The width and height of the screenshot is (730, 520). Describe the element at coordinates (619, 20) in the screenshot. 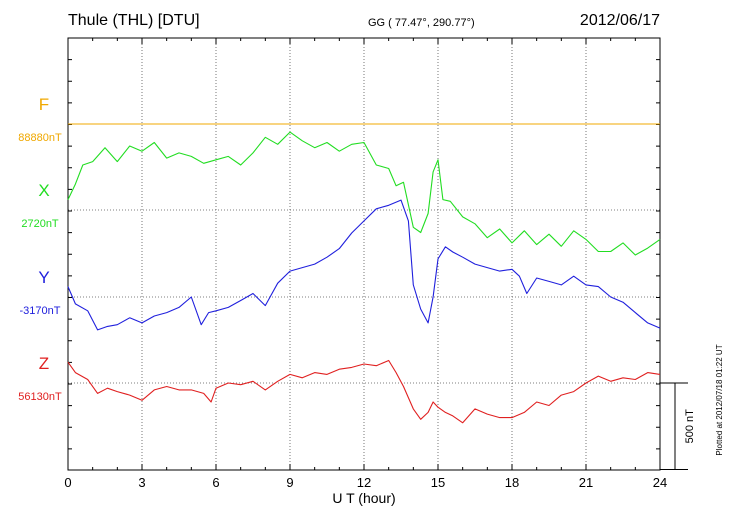

I see `date-label: 2012/06/17` at that location.